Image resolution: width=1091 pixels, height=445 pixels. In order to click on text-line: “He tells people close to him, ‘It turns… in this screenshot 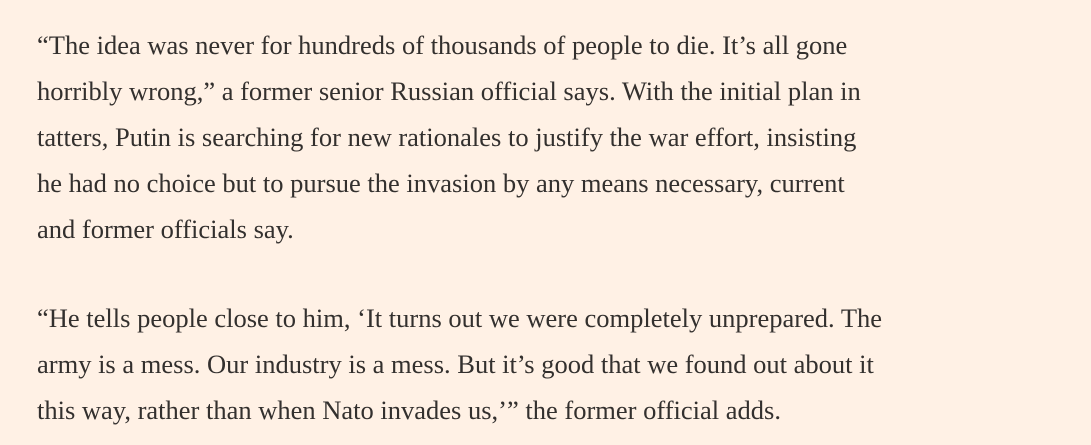, I will do `click(460, 318)`.